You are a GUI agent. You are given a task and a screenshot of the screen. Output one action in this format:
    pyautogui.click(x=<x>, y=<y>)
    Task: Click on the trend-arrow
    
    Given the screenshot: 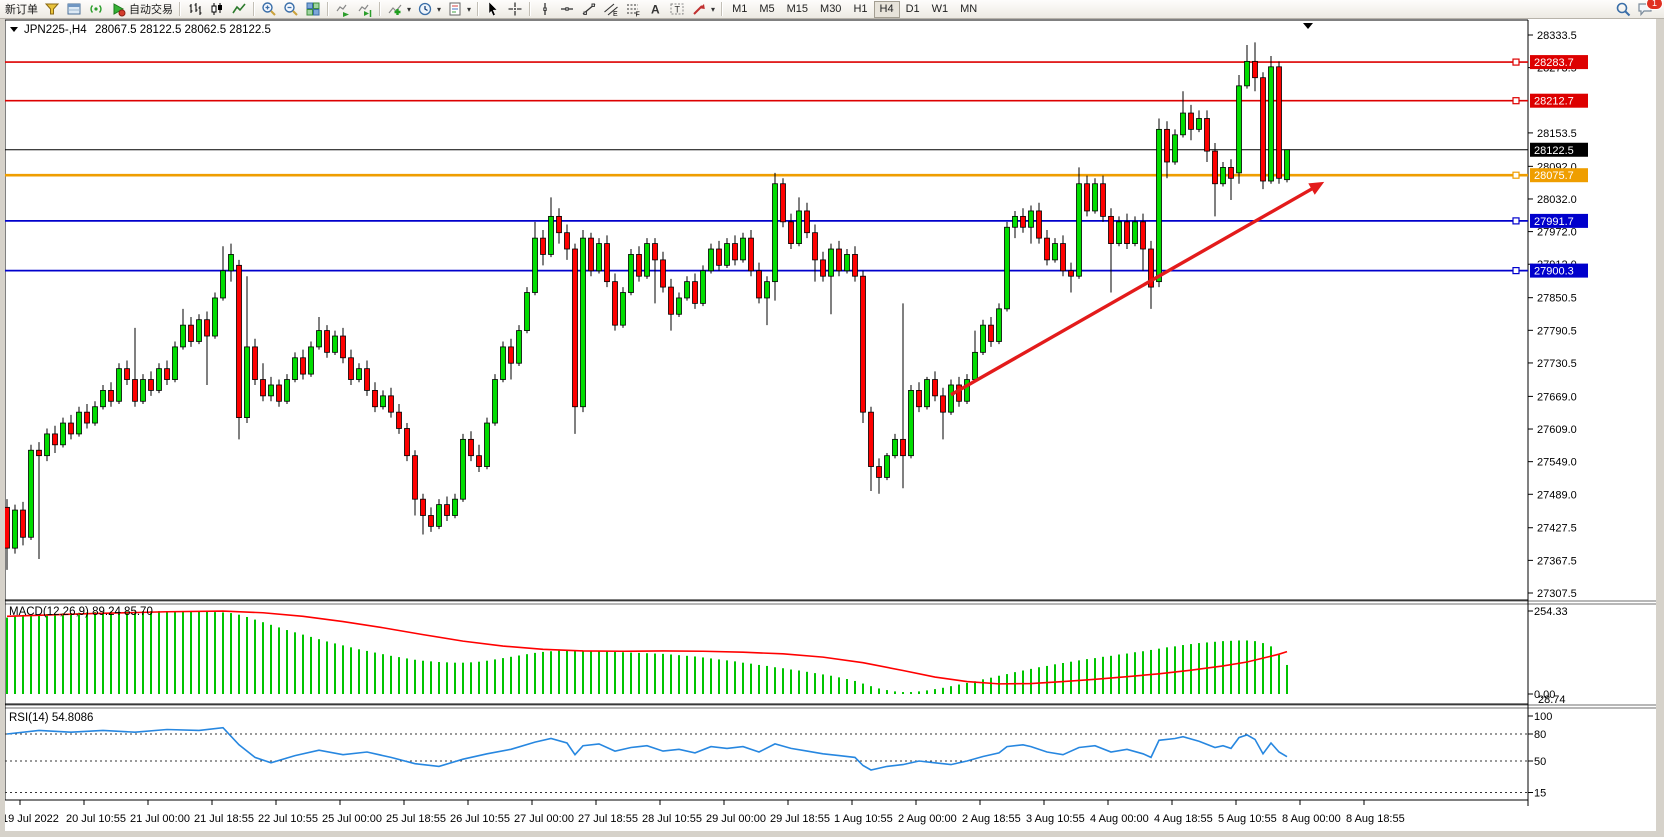 What is the action you would take?
    pyautogui.click(x=1137, y=289)
    